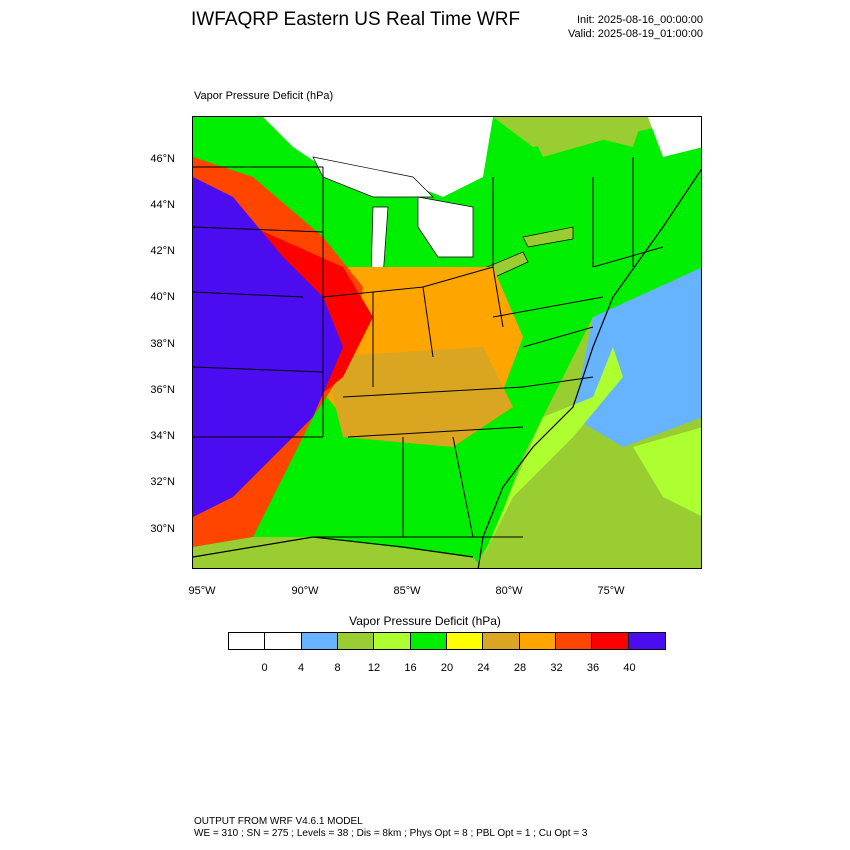 The height and width of the screenshot is (850, 850). I want to click on coastline, so click(589, 368).